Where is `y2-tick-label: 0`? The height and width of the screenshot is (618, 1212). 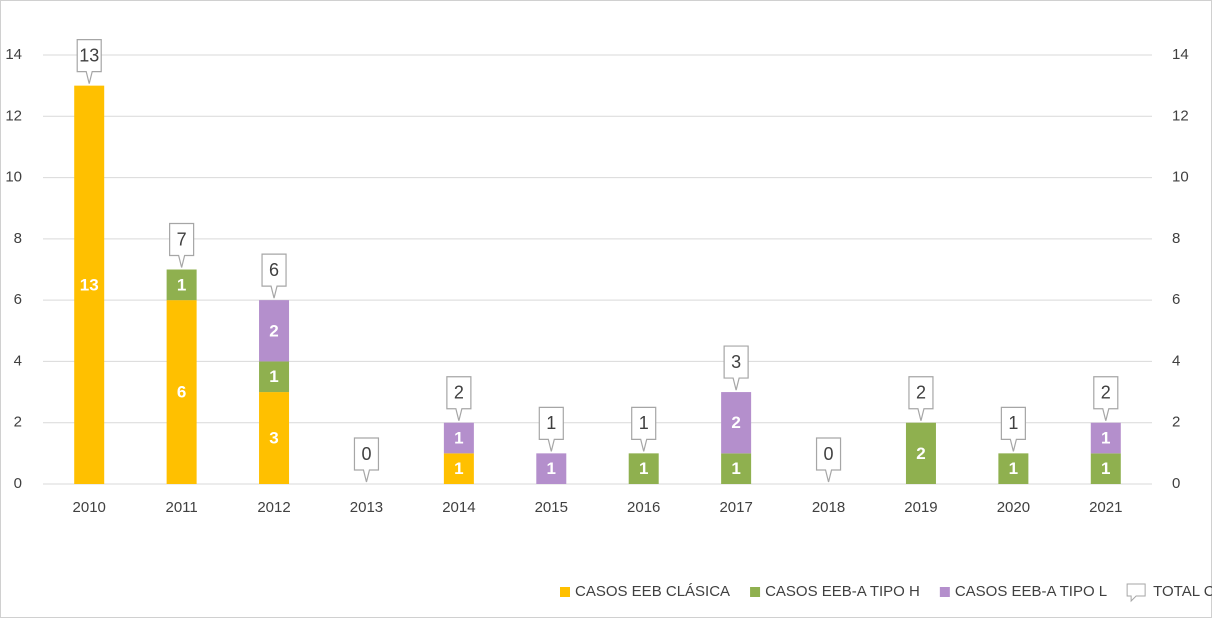 y2-tick-label: 0 is located at coordinates (1176, 483).